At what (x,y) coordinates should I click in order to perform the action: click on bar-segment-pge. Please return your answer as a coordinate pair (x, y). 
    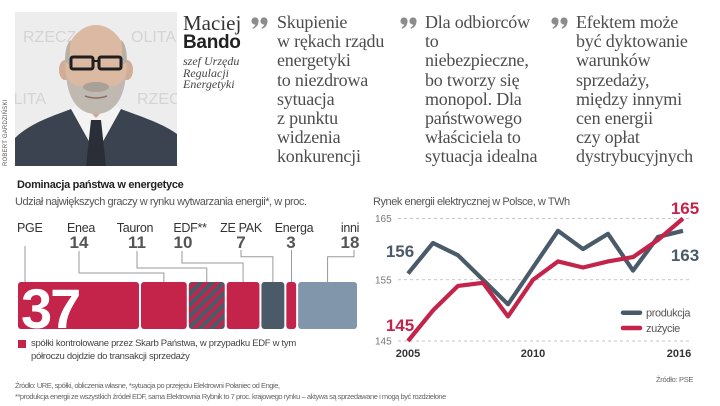
    Looking at the image, I should click on (78, 305).